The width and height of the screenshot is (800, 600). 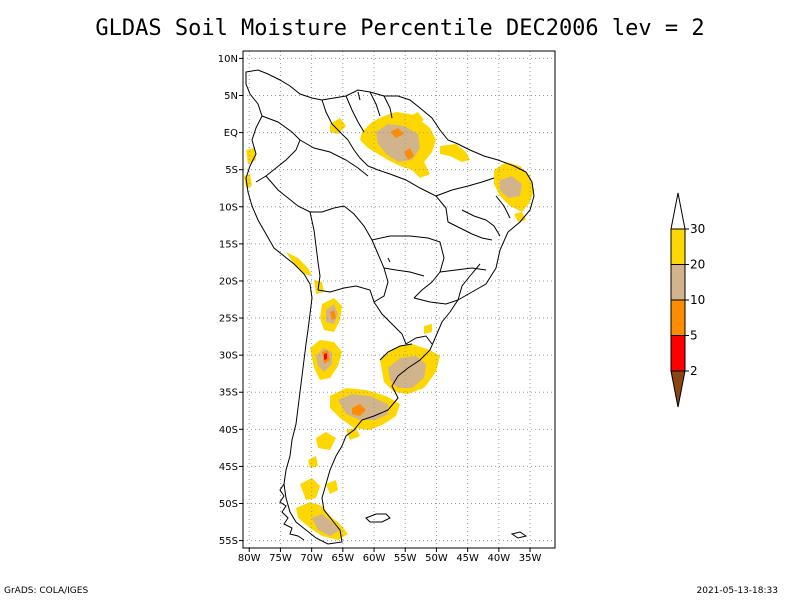 I want to click on legend-level-label: 20, so click(x=697, y=265).